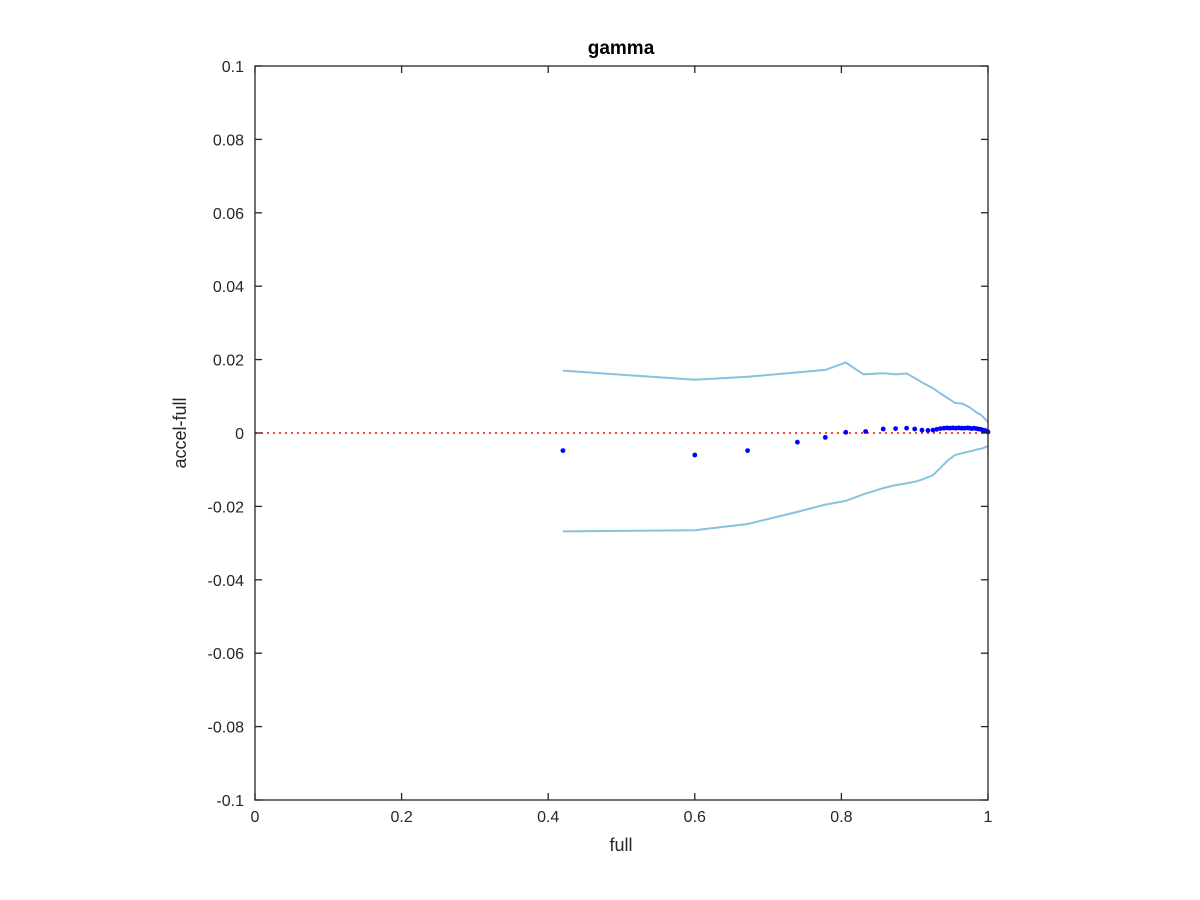 The height and width of the screenshot is (900, 1200). I want to click on y-tick-label: 0, so click(239, 434).